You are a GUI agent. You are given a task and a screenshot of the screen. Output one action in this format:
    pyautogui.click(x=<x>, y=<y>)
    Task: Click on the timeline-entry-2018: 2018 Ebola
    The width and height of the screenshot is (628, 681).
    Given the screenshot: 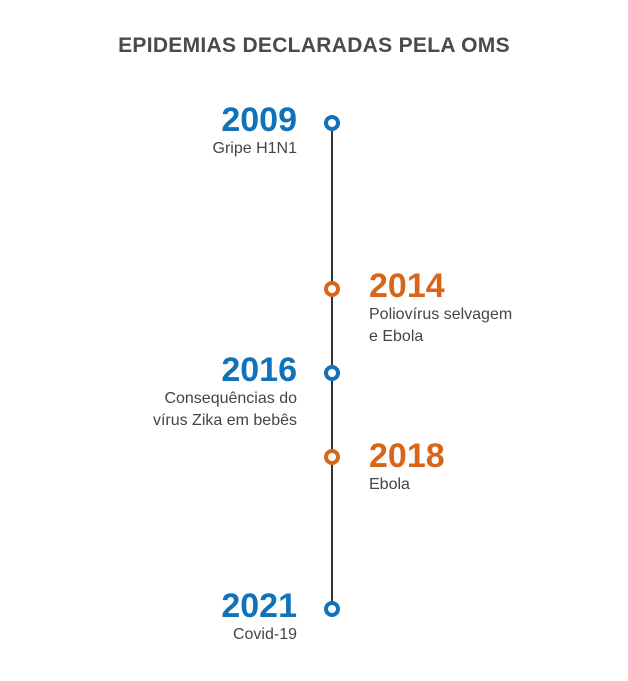 What is the action you would take?
    pyautogui.click(x=407, y=467)
    